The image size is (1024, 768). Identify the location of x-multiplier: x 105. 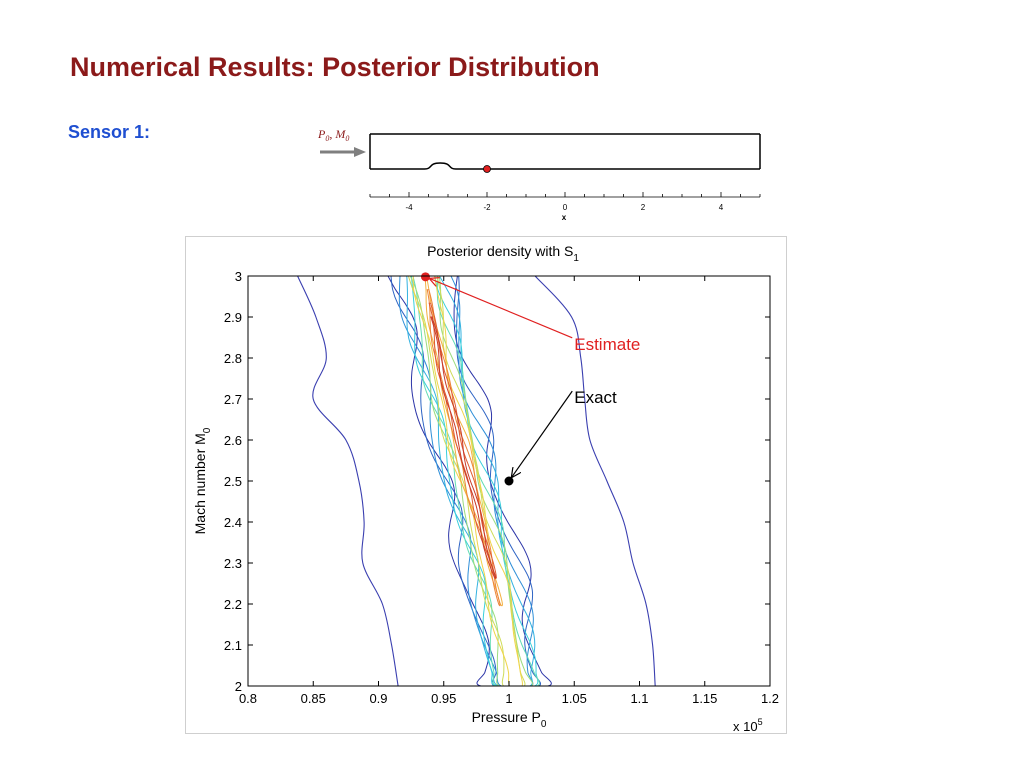
(748, 725).